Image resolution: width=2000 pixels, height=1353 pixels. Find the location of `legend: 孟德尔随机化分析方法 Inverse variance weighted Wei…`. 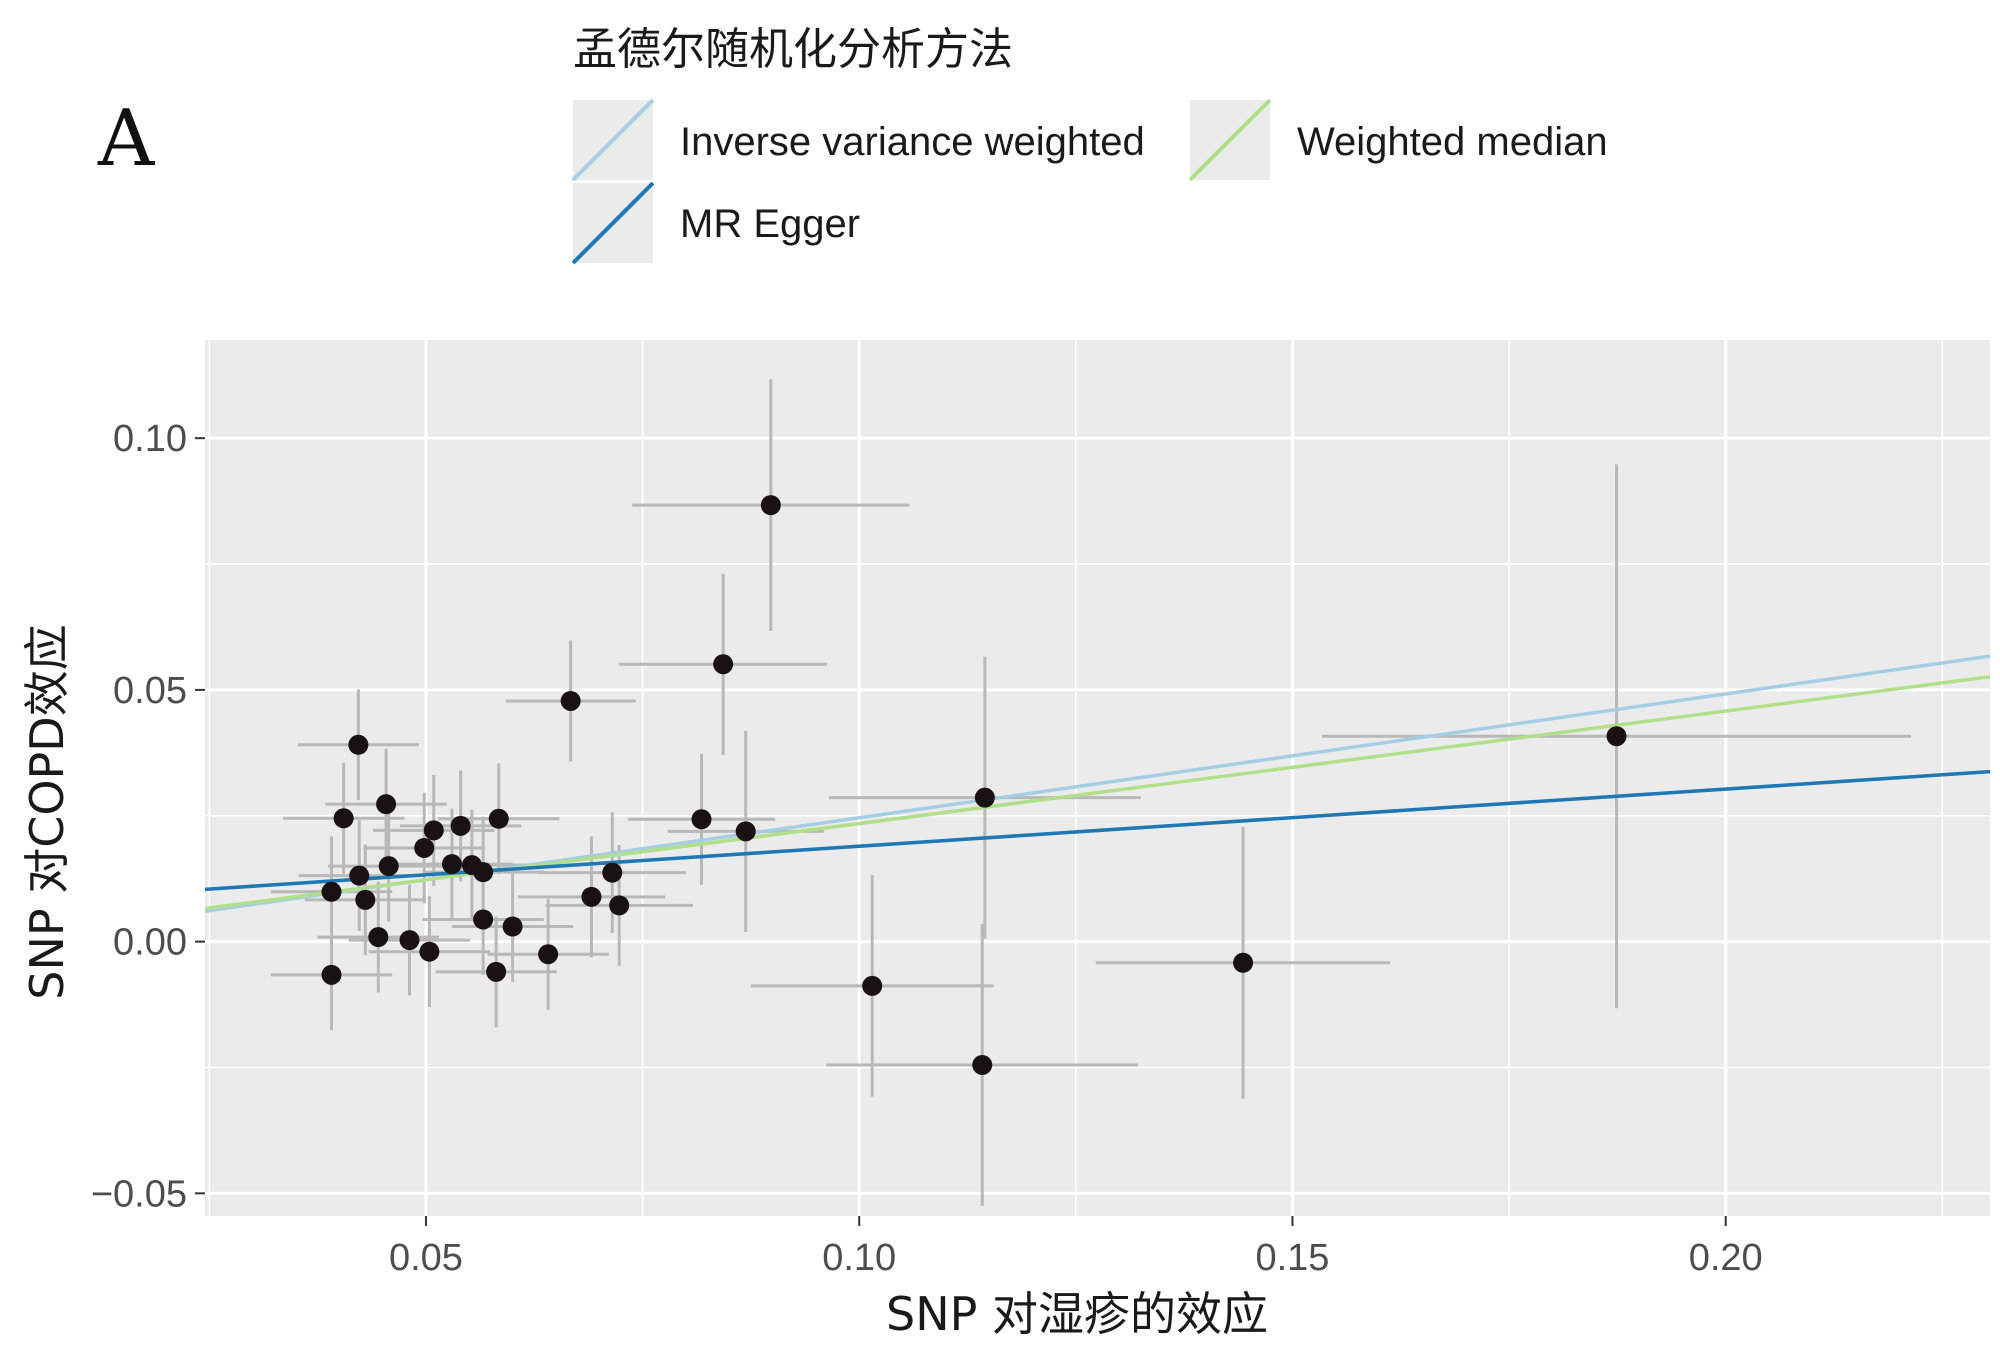

legend: 孟德尔随机化分析方法 Inverse variance weighted Wei… is located at coordinates (1089, 144).